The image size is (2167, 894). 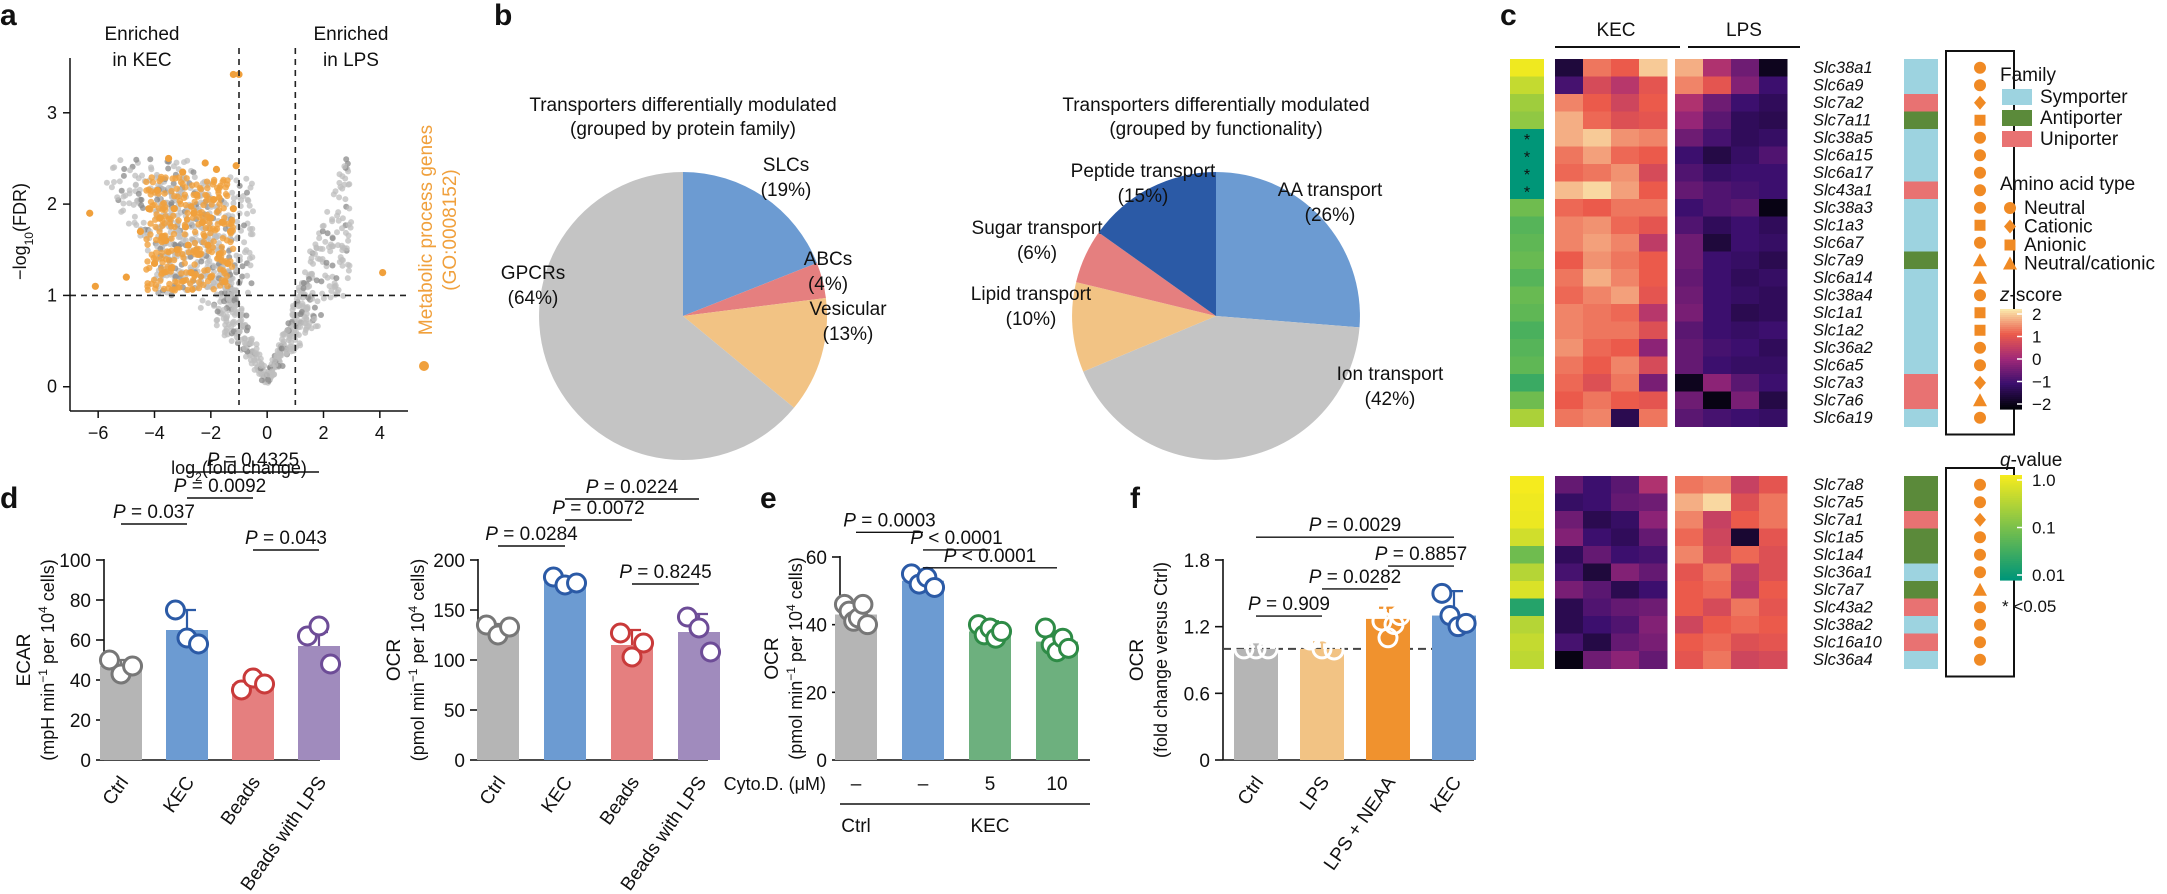 I want to click on pie-slice-label: GPCRs, so click(x=533, y=273).